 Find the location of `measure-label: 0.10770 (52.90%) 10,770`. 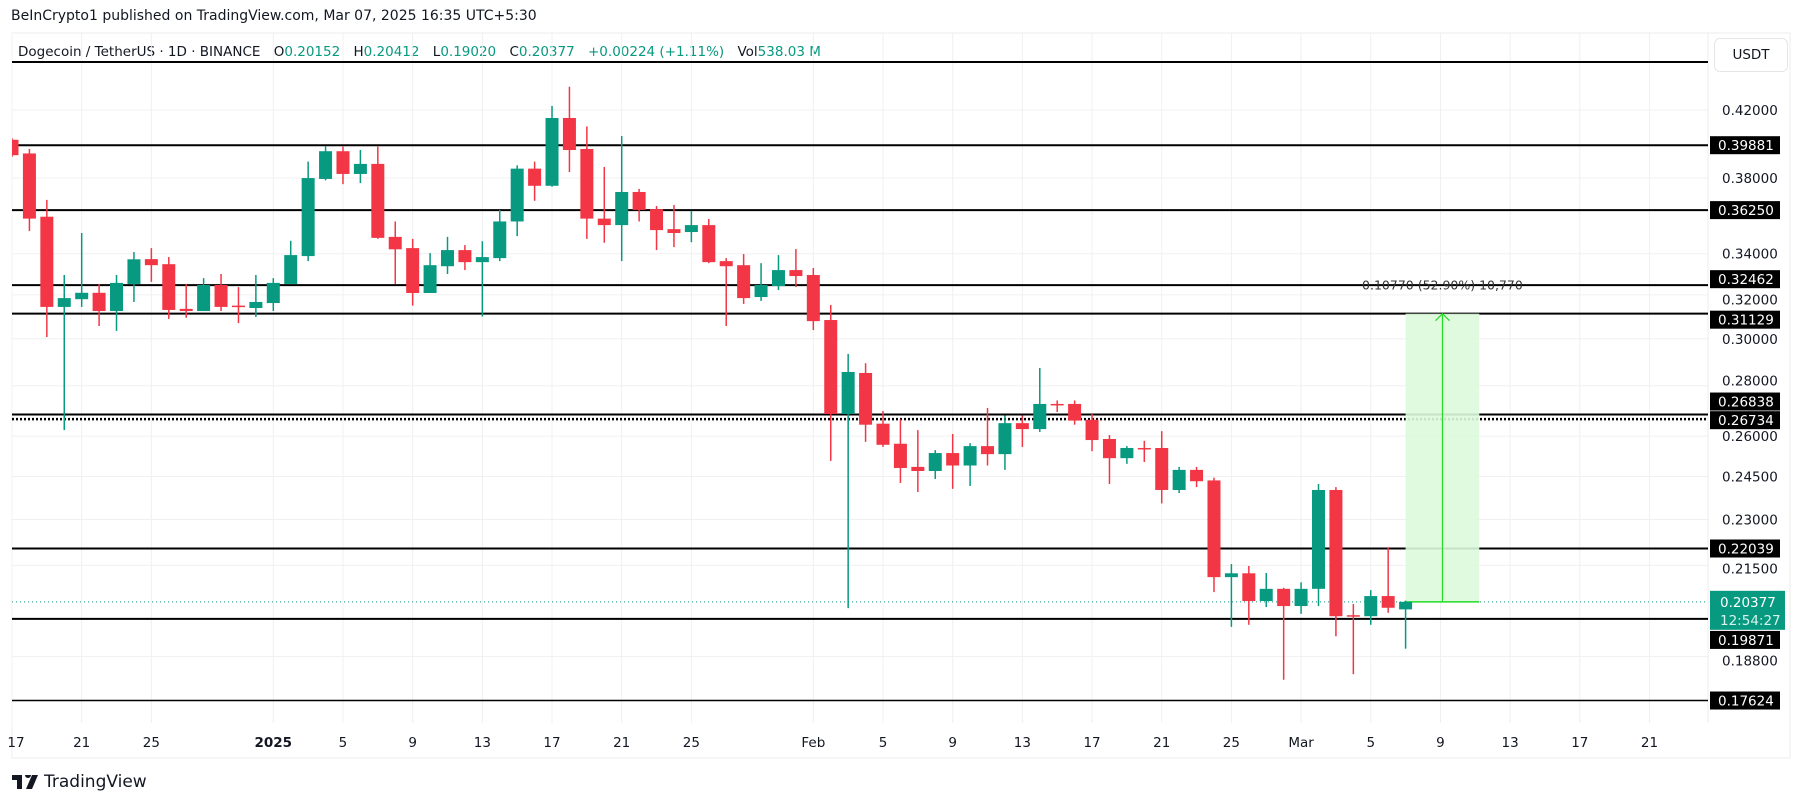

measure-label: 0.10770 (52.90%) 10,770 is located at coordinates (1442, 285).